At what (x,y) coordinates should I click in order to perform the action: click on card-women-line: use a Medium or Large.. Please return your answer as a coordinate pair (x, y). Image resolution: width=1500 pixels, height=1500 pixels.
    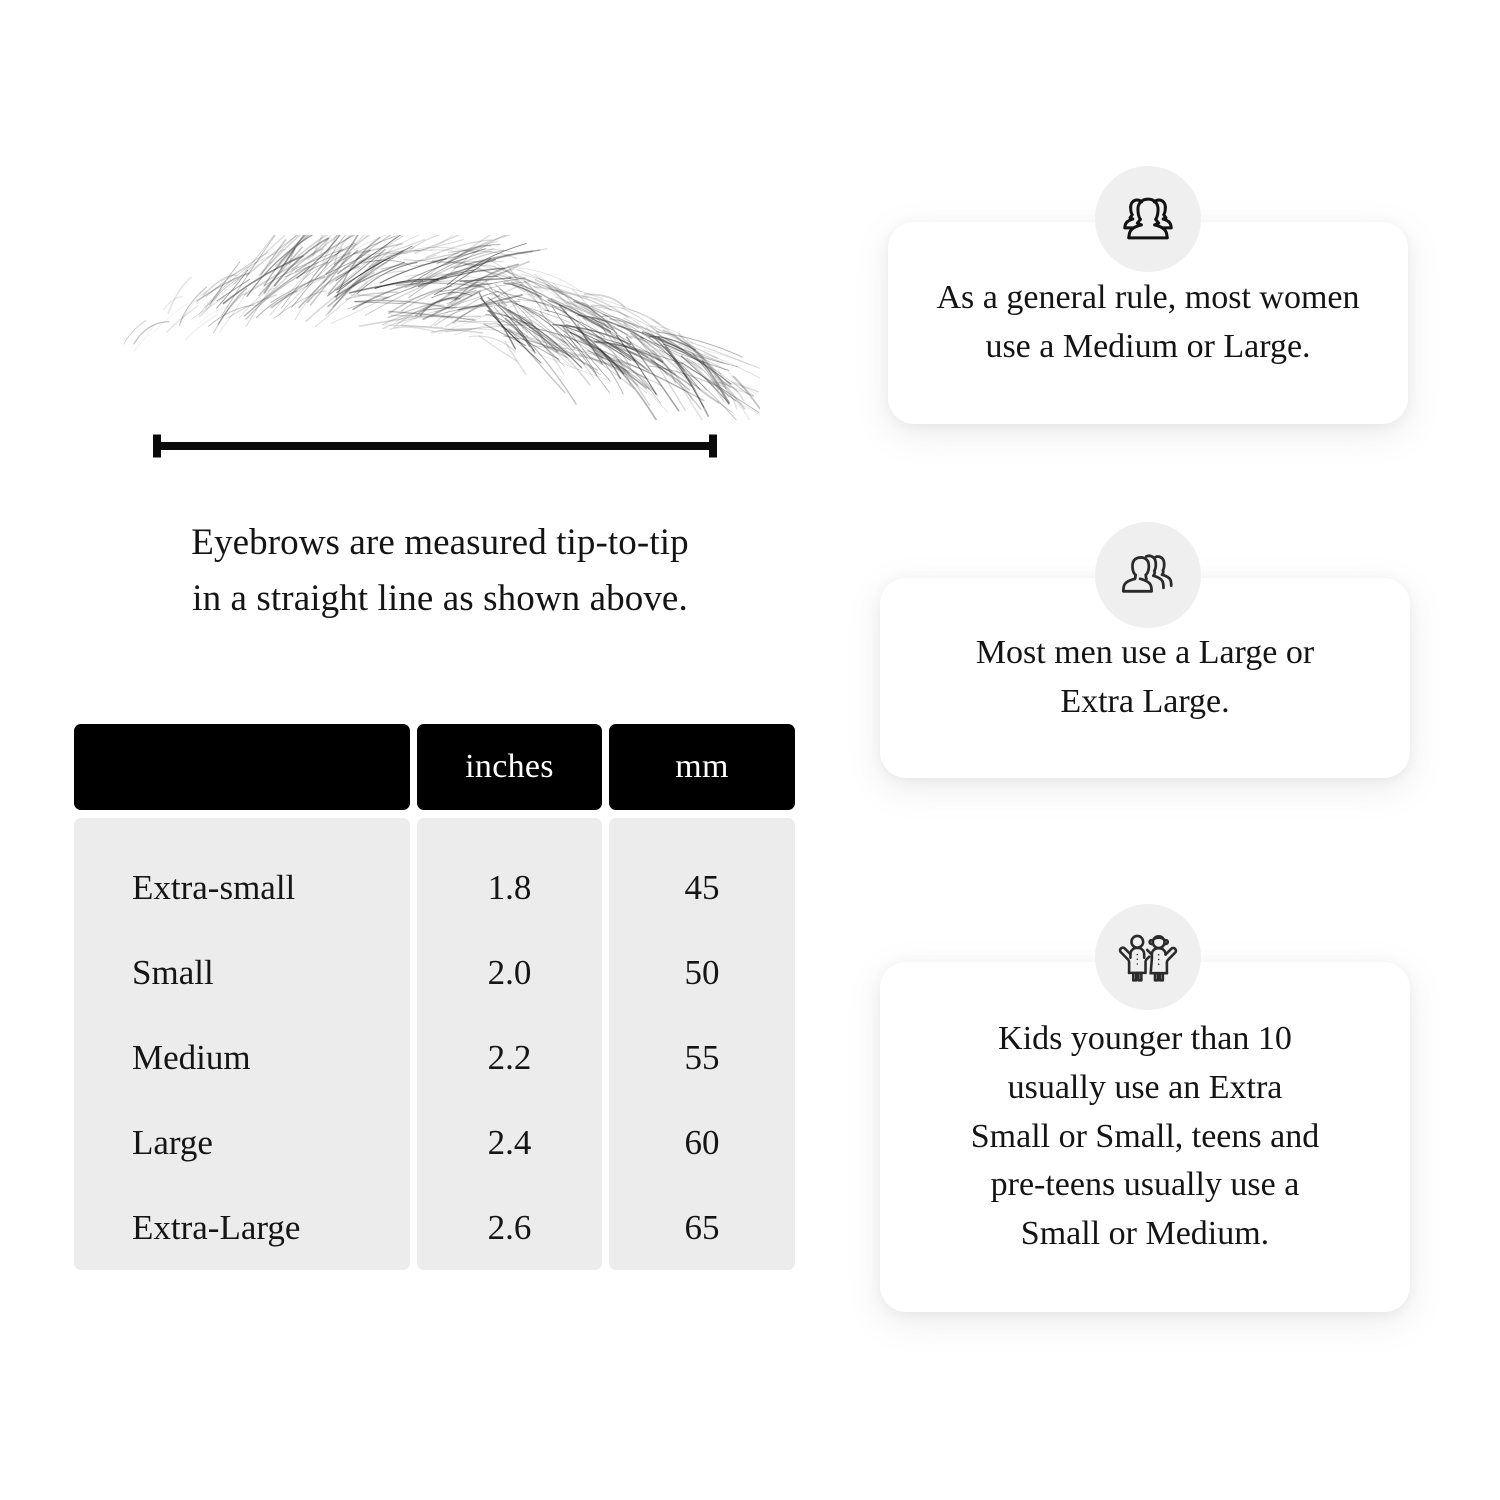
    Looking at the image, I should click on (1148, 346).